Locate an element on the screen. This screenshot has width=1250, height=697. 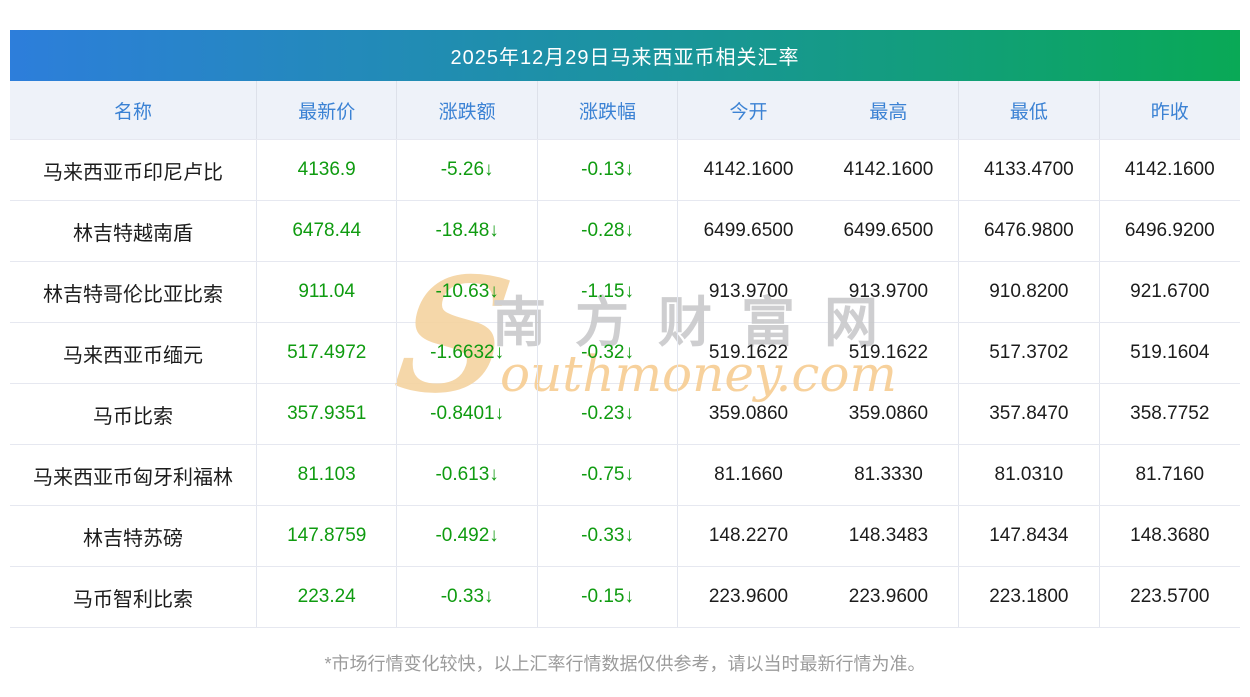
low-price: 517.3702 is located at coordinates (1029, 353).